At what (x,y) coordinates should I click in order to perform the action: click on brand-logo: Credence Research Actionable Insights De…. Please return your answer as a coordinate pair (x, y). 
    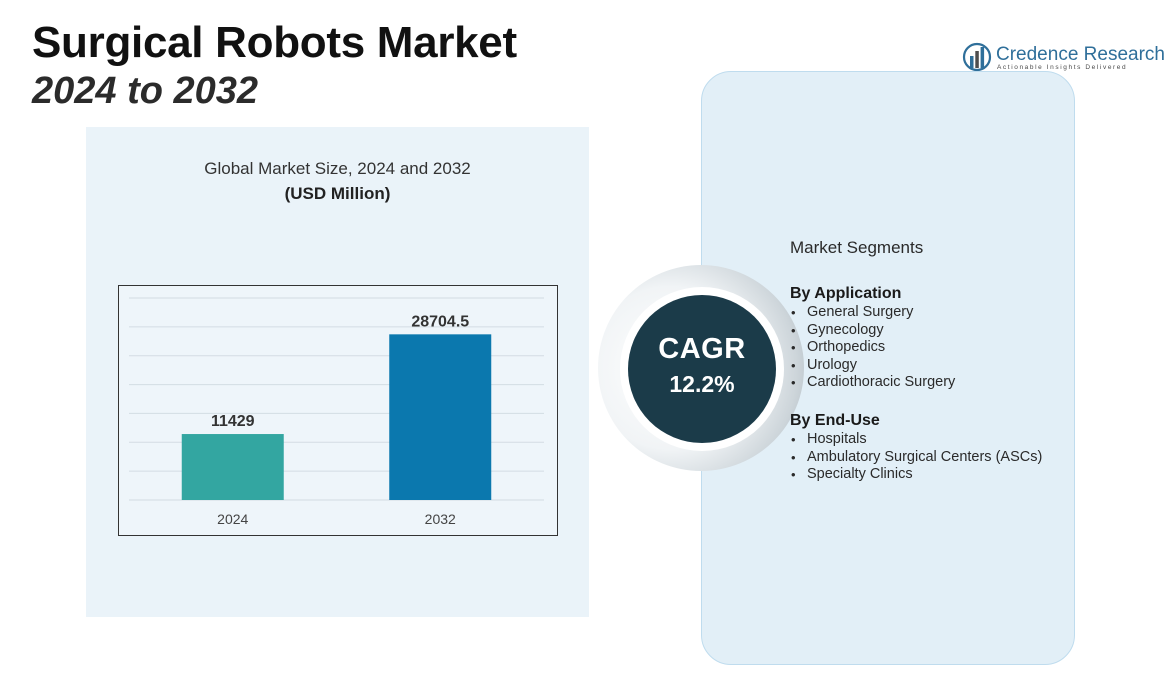
    Looking at the image, I should click on (1063, 59).